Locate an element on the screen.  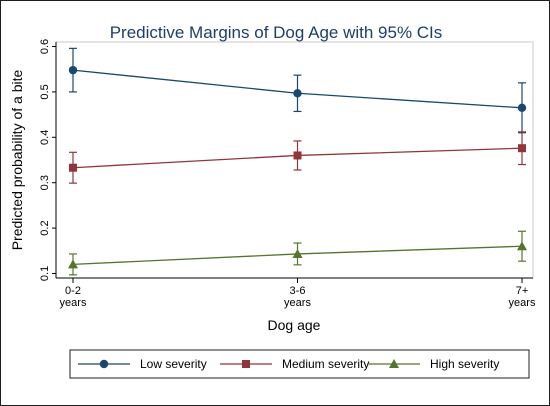
y-tick-label: 0.2 is located at coordinates (45, 227).